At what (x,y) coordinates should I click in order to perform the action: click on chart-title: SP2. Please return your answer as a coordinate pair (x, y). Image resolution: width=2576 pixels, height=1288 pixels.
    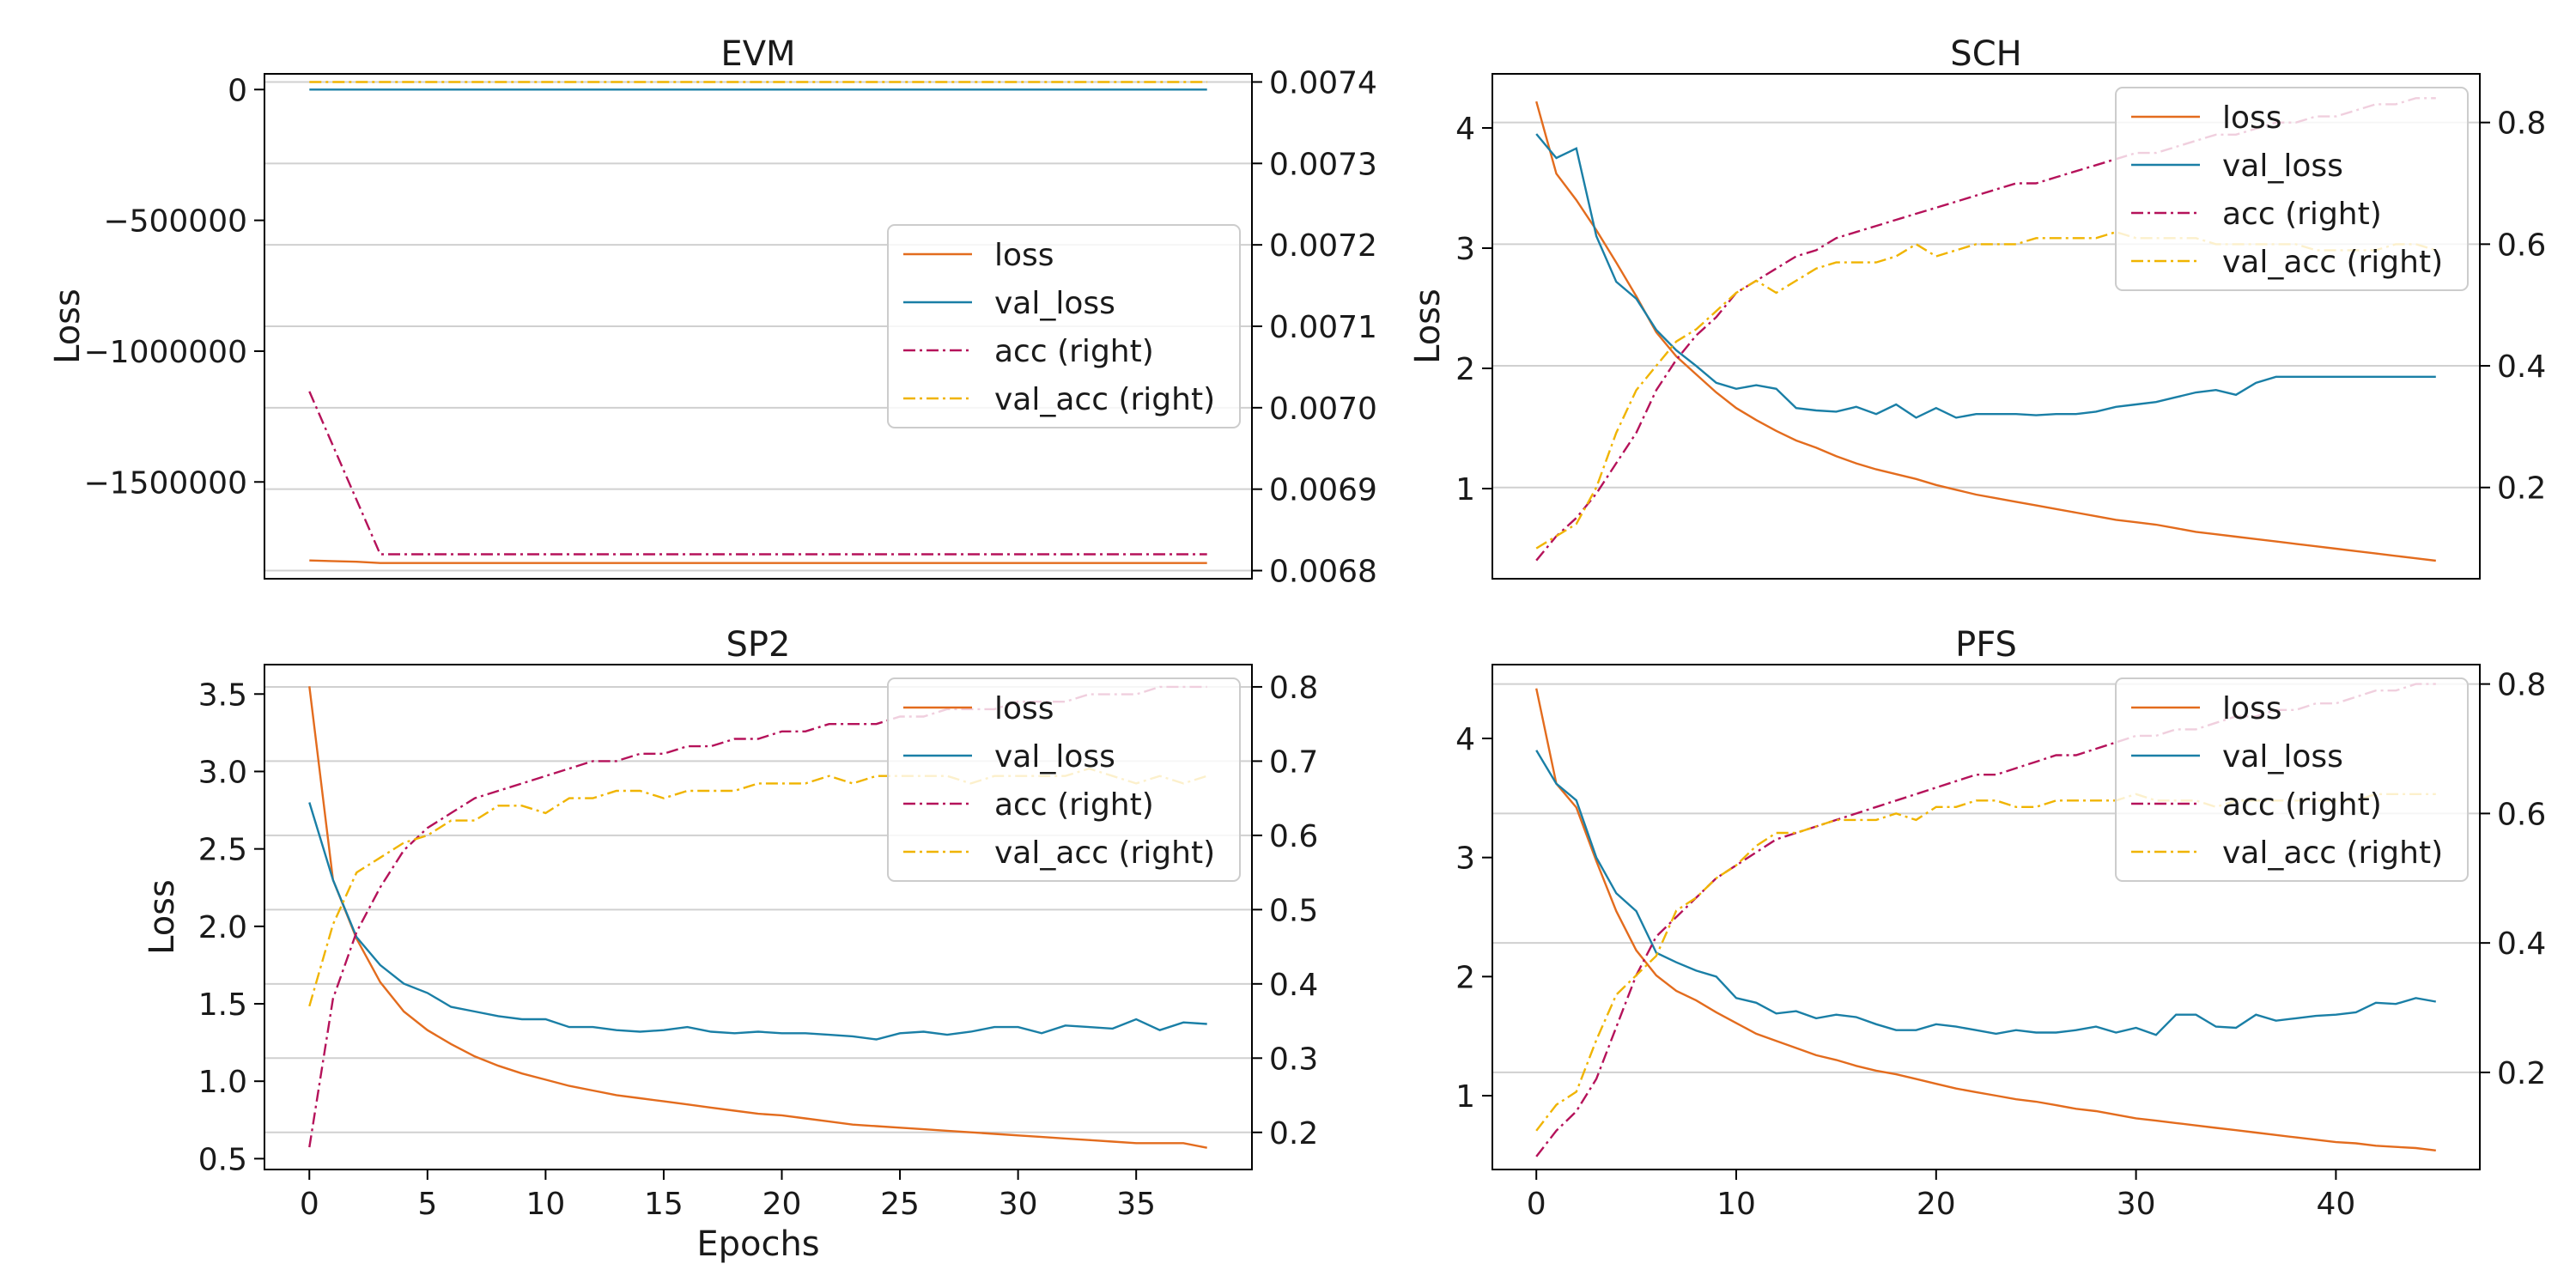
    Looking at the image, I should click on (759, 645).